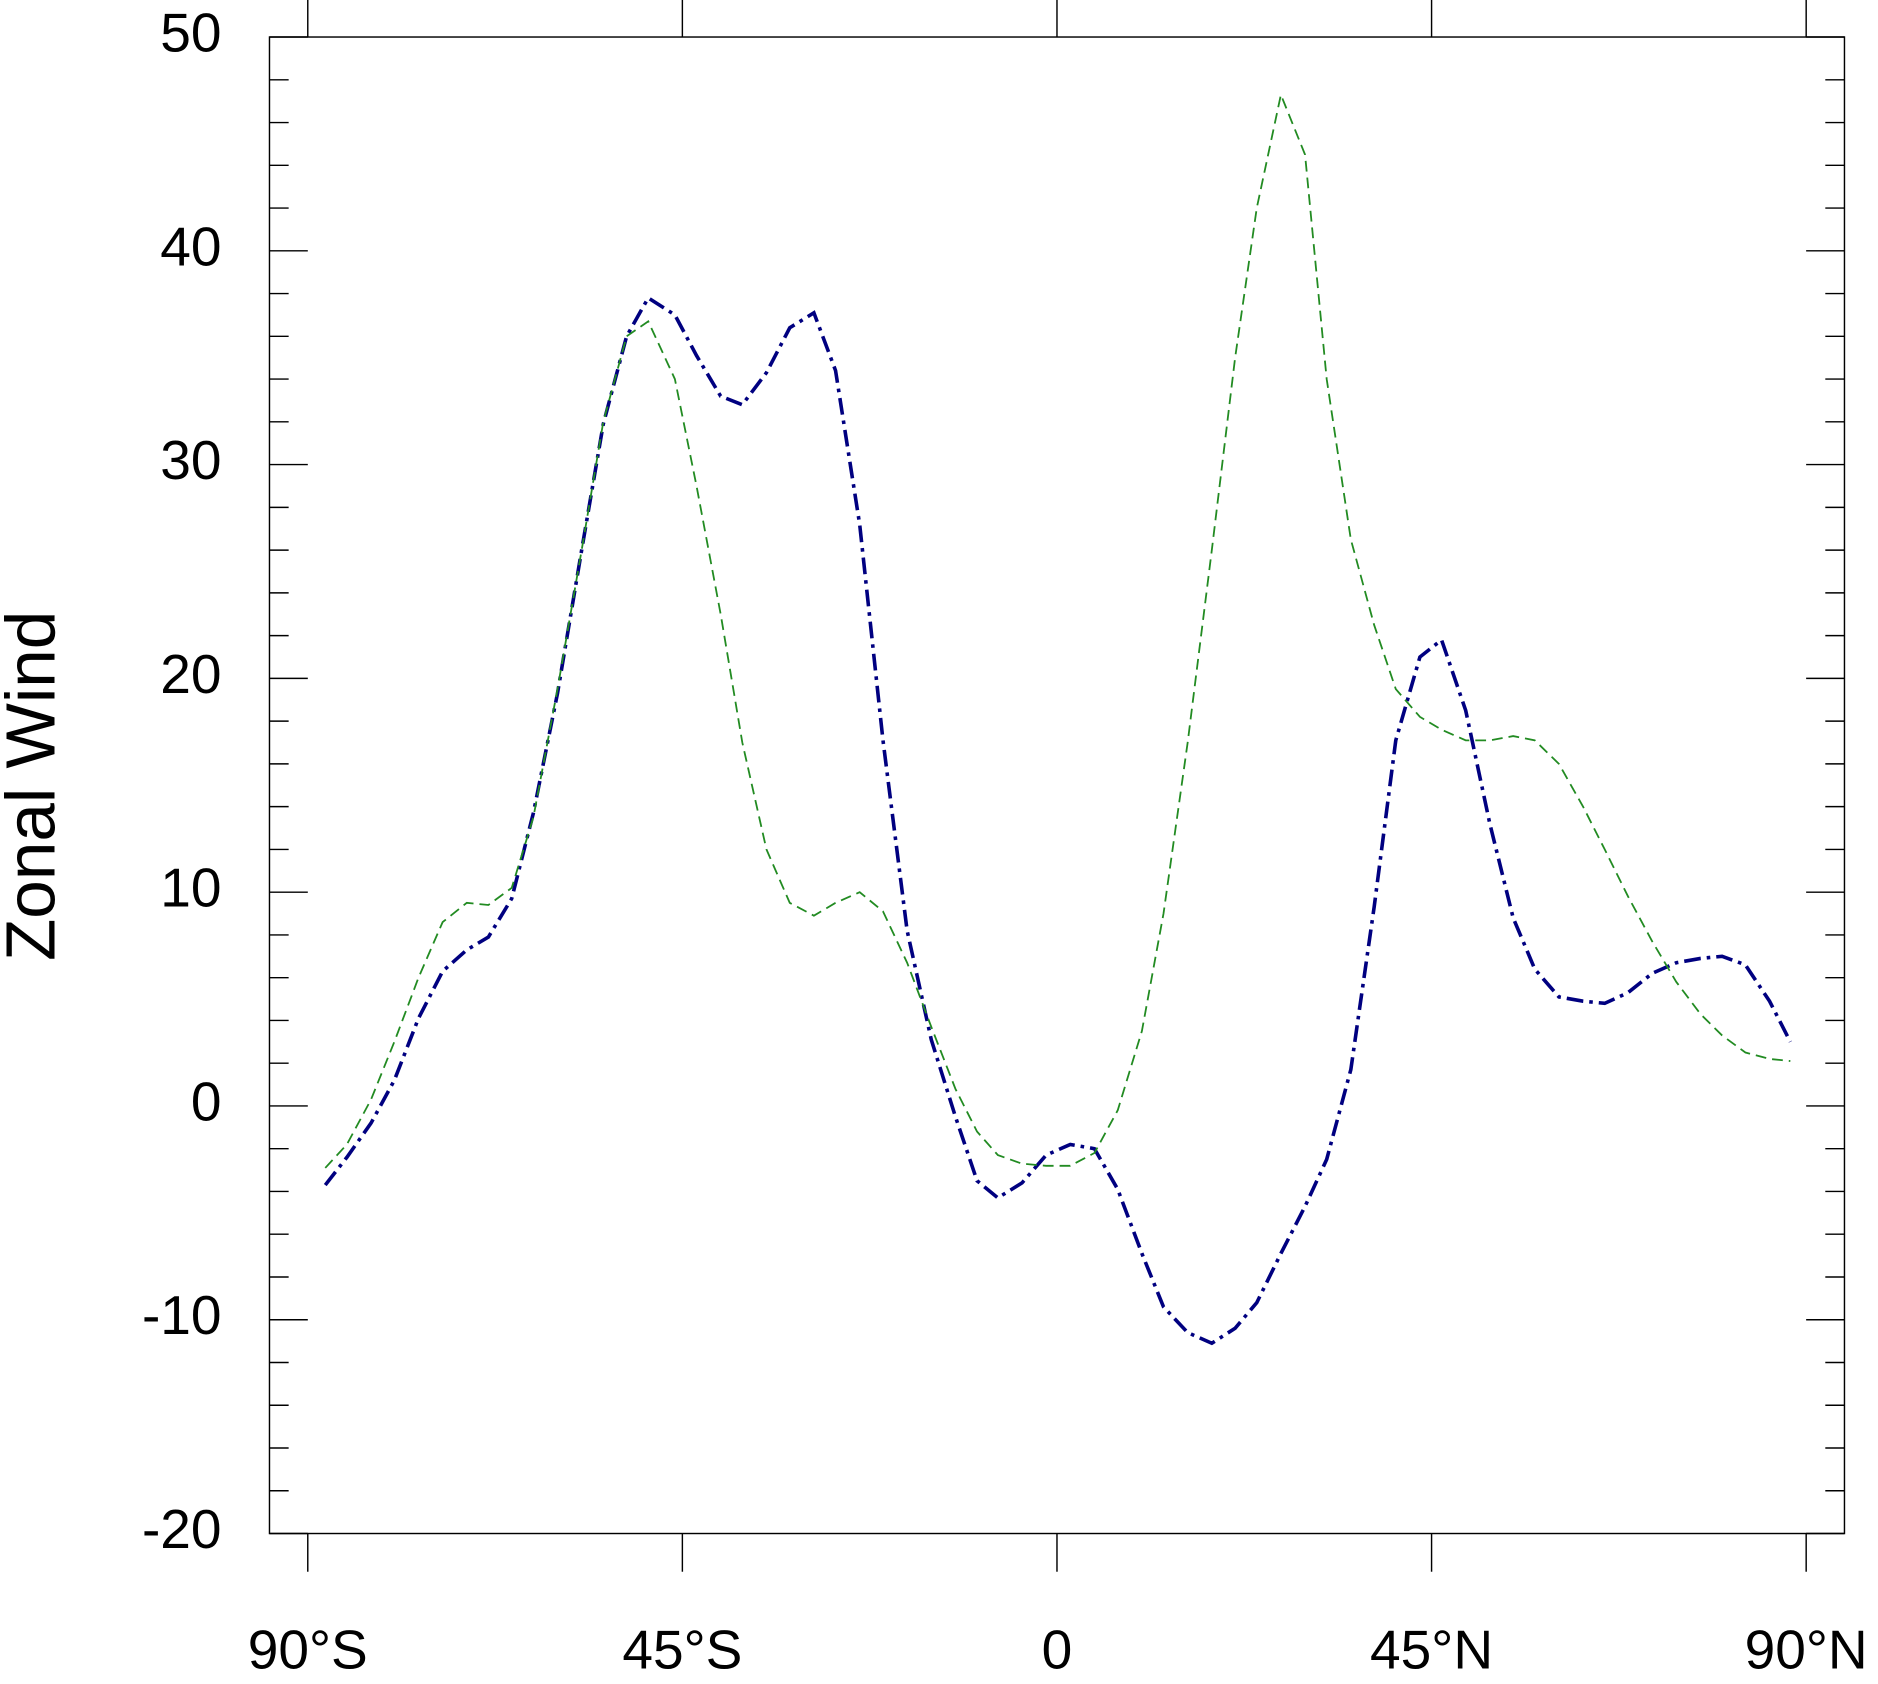 The image size is (1878, 1684). Describe the element at coordinates (1806, 1650) in the screenshot. I see `x-tick-label: 90°N` at that location.